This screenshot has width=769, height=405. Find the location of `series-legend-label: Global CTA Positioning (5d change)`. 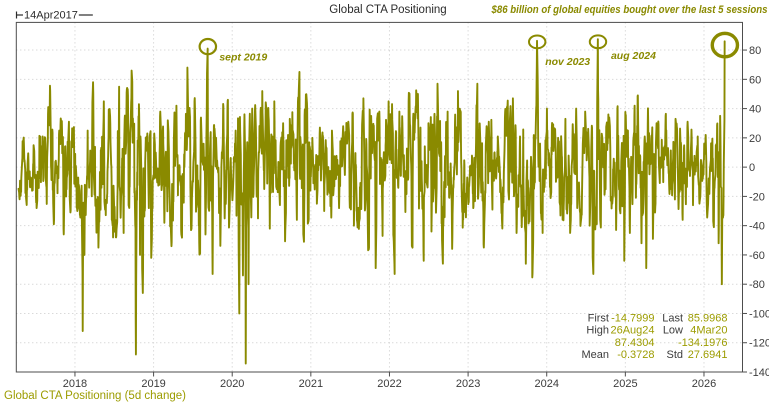

series-legend-label: Global CTA Positioning (5d change) is located at coordinates (95, 396).